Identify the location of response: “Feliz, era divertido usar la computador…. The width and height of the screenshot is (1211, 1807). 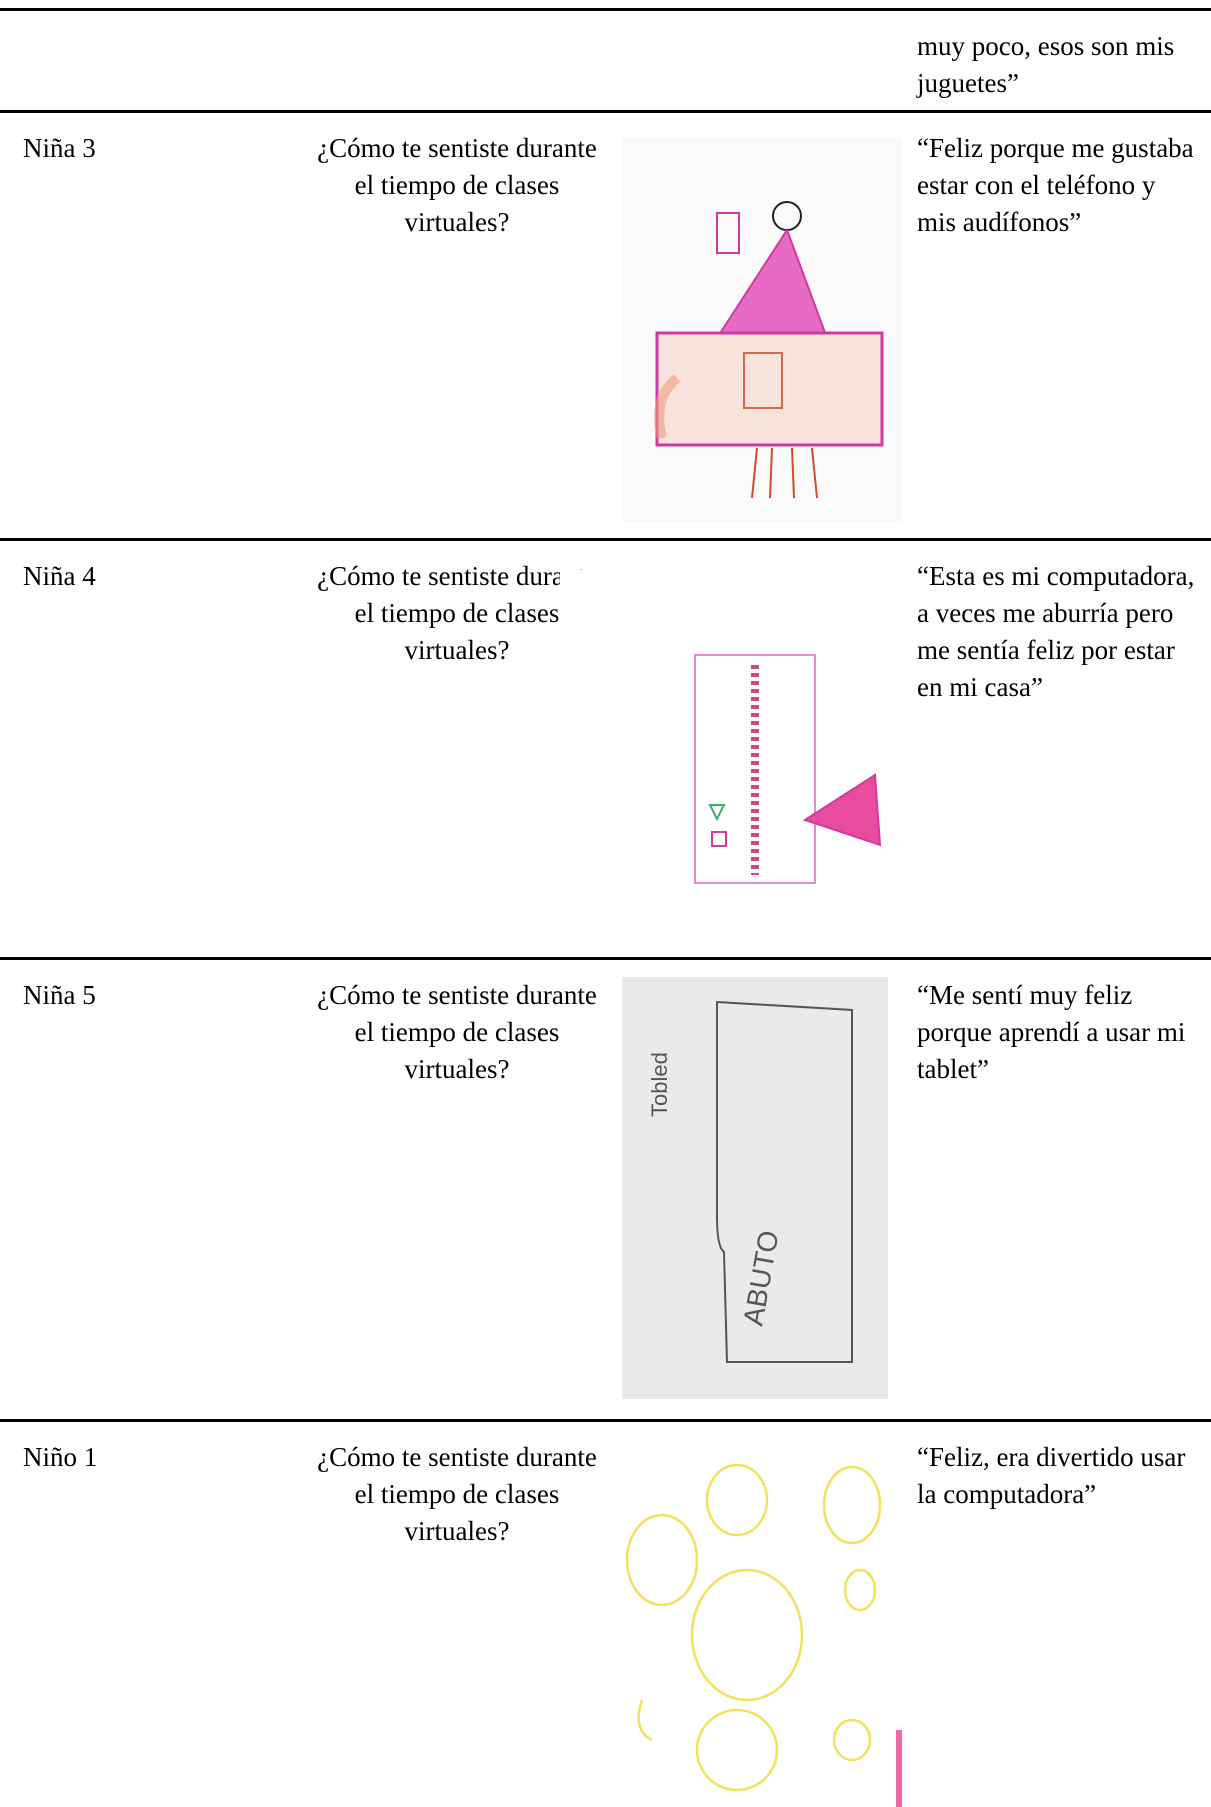
(1051, 1475).